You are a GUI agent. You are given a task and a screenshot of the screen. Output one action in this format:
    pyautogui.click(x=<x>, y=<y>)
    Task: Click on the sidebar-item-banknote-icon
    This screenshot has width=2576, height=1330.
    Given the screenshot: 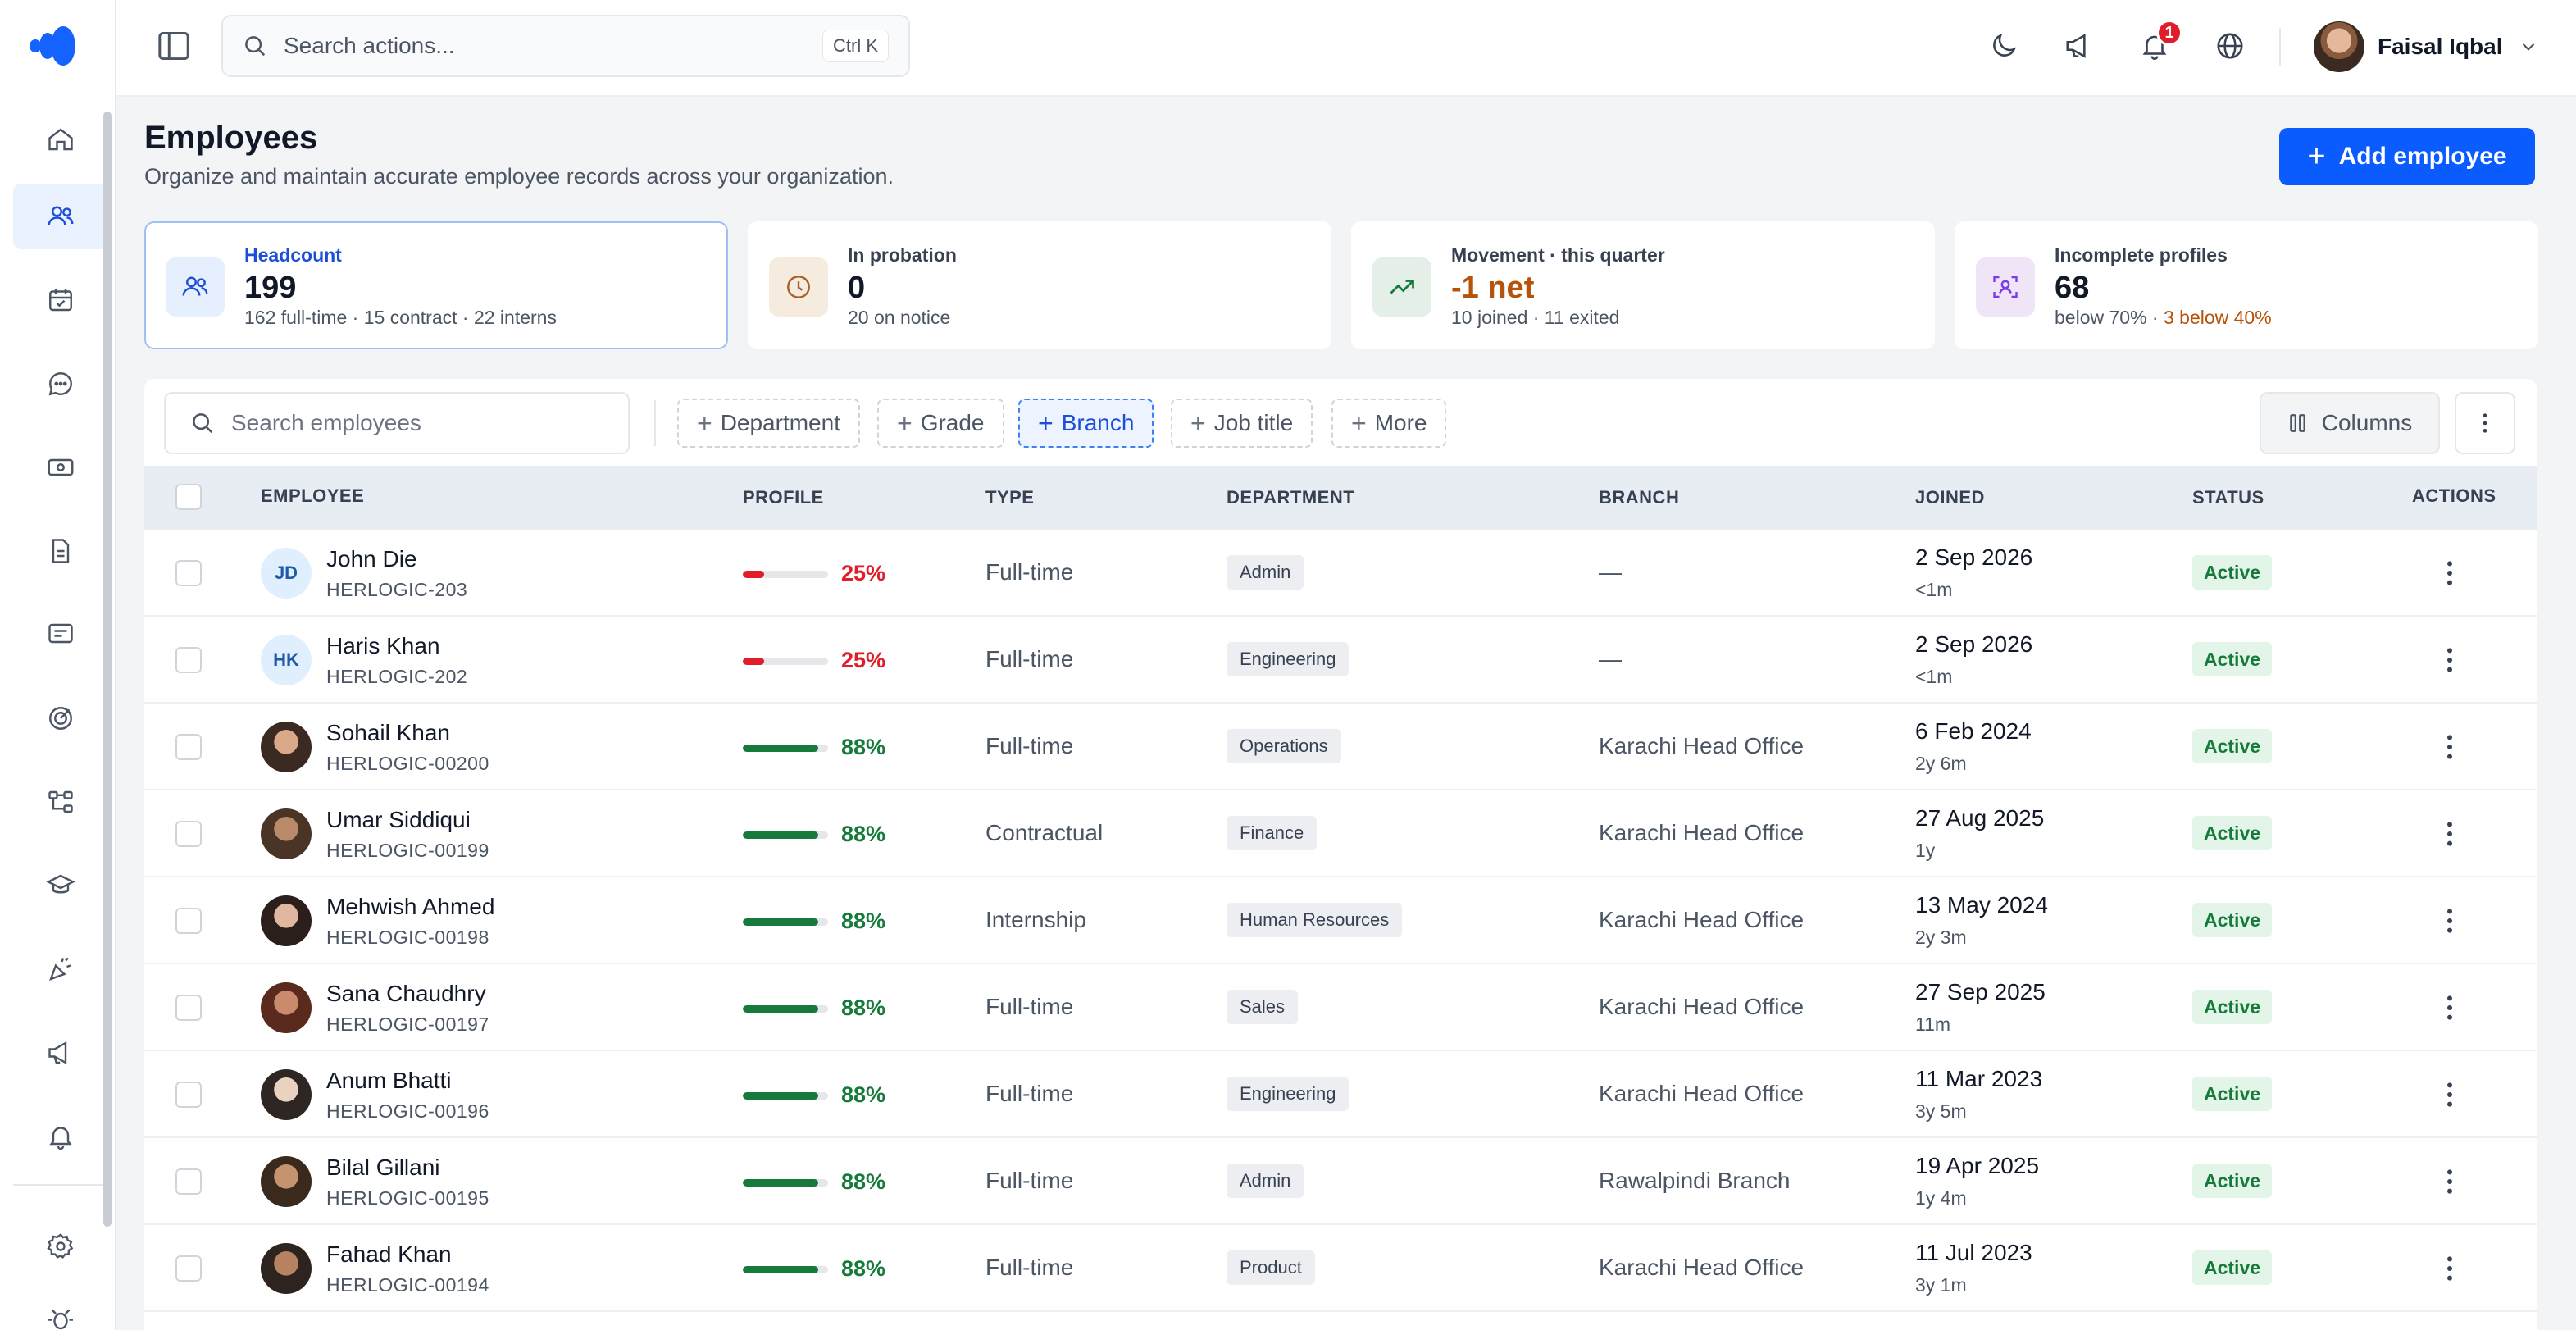 What is the action you would take?
    pyautogui.click(x=60, y=467)
    